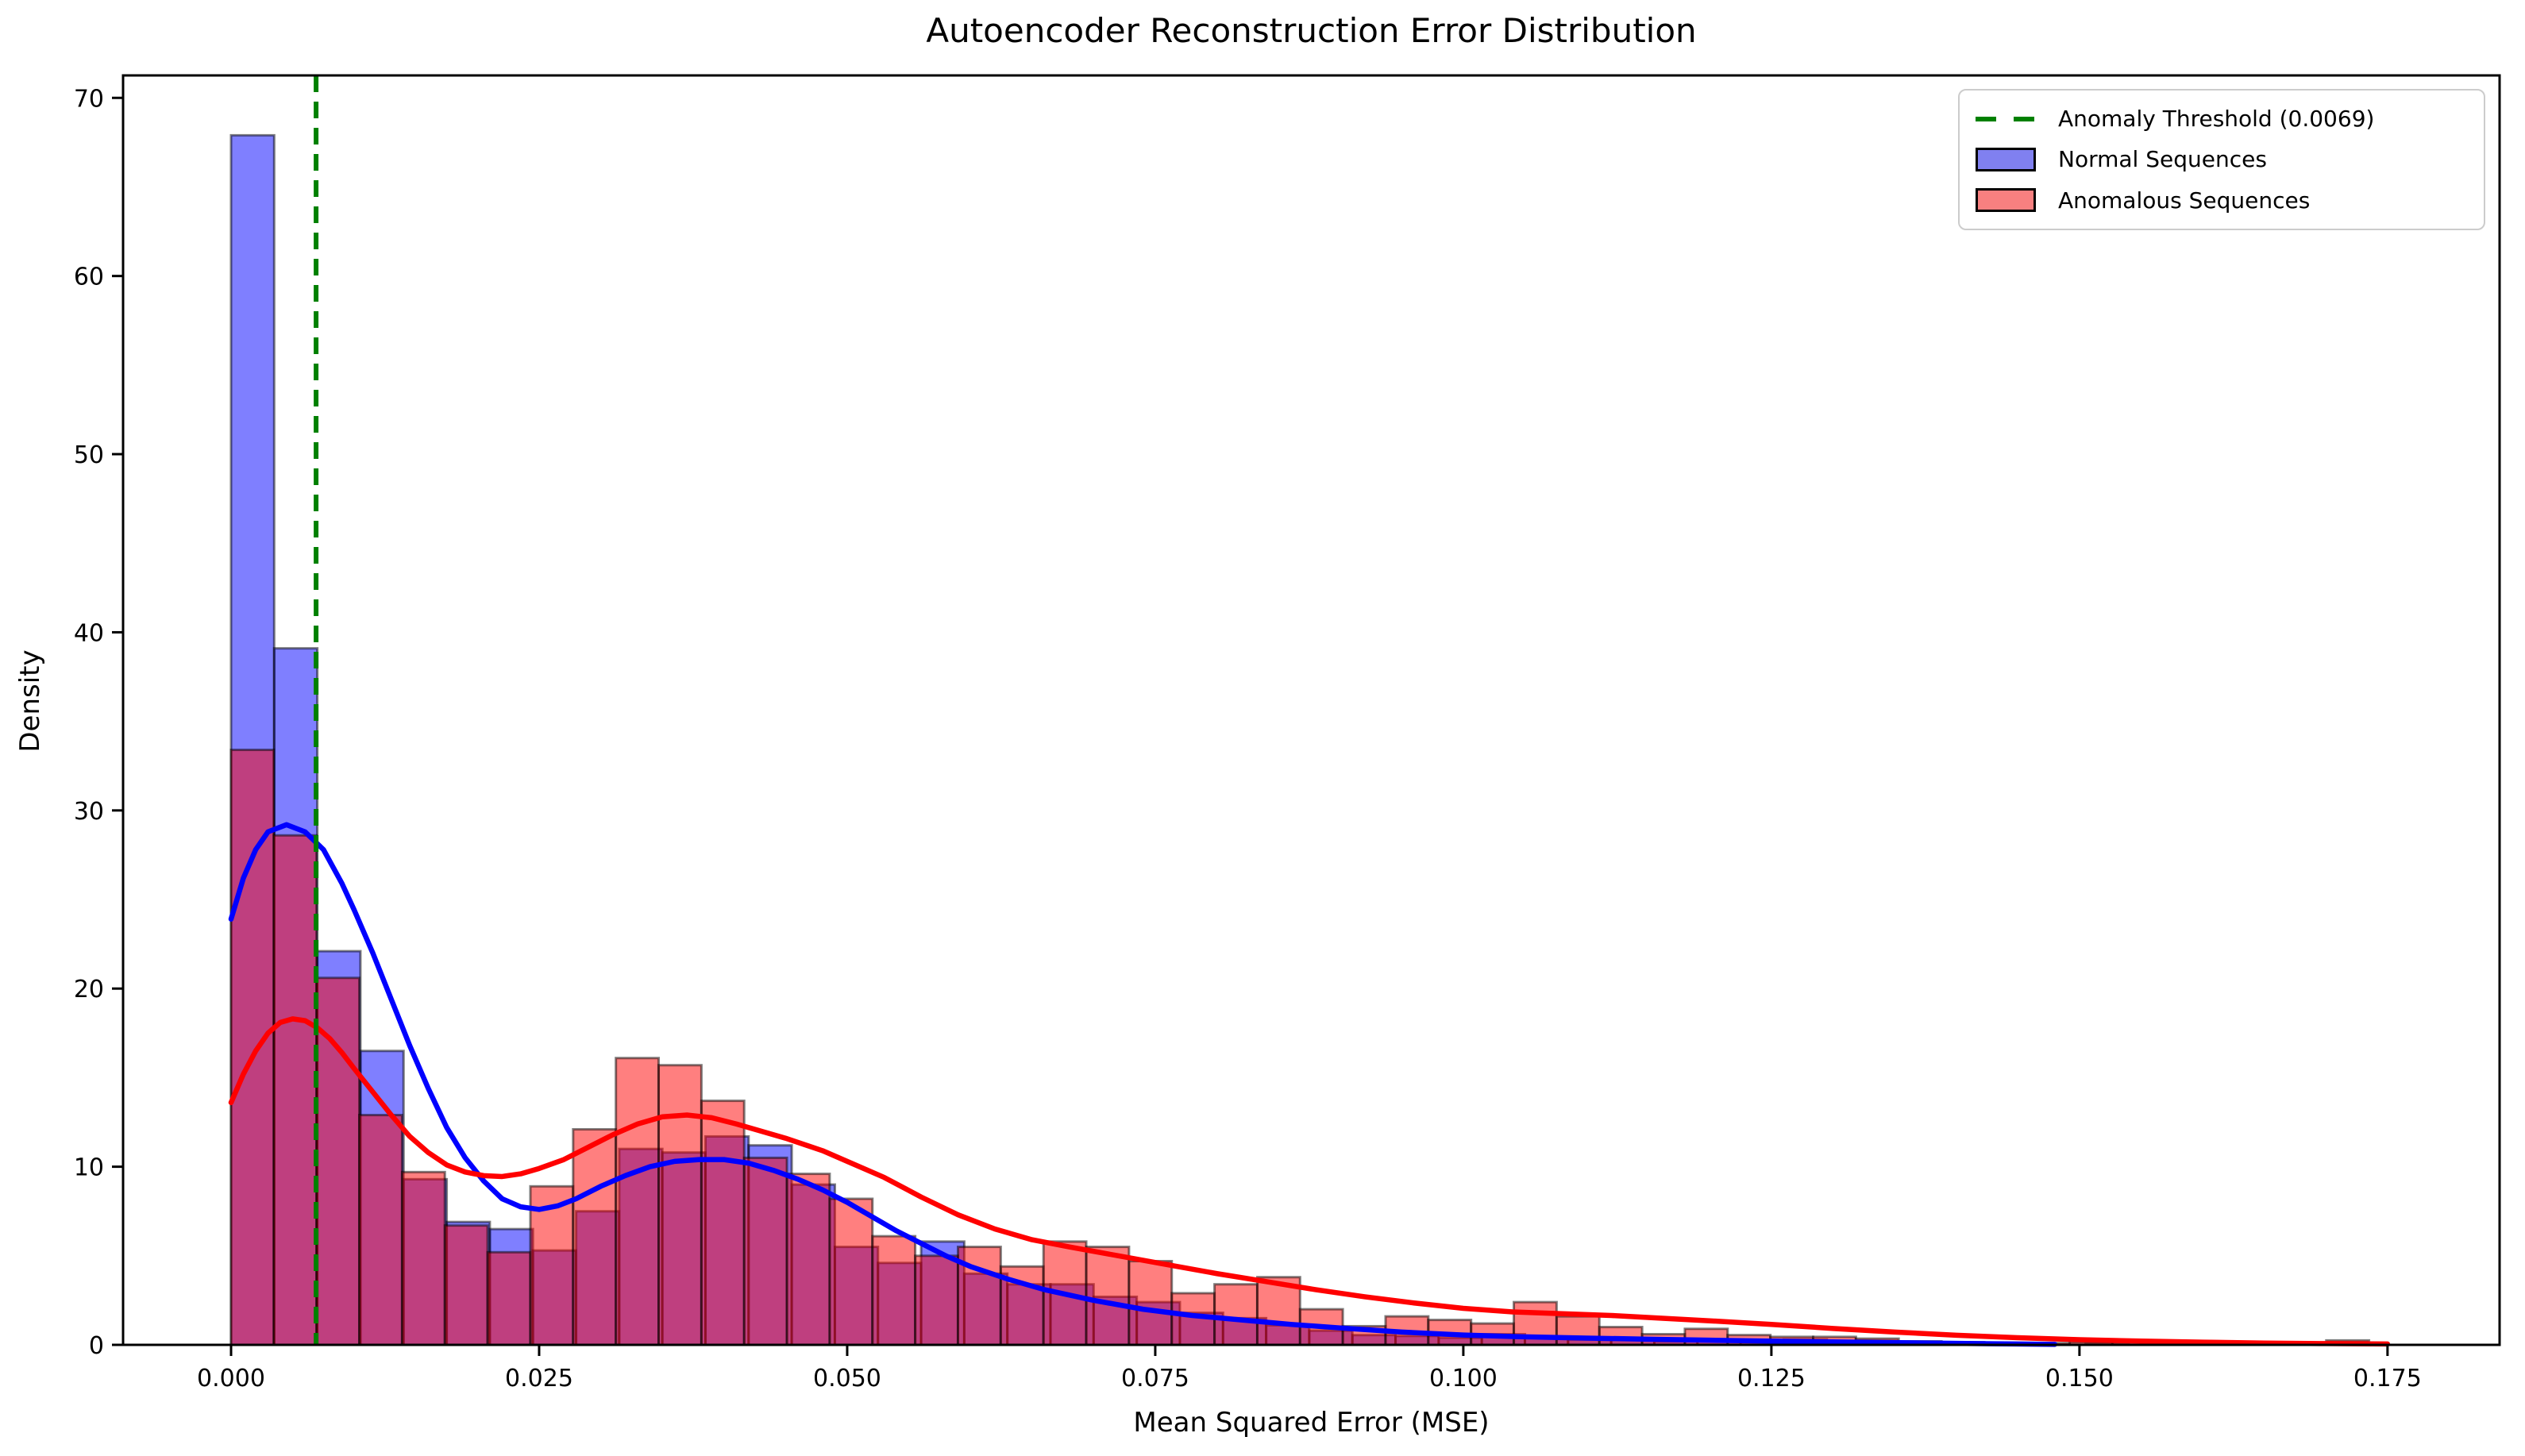  Describe the element at coordinates (30, 701) in the screenshot. I see `y-axis-label: Density` at that location.